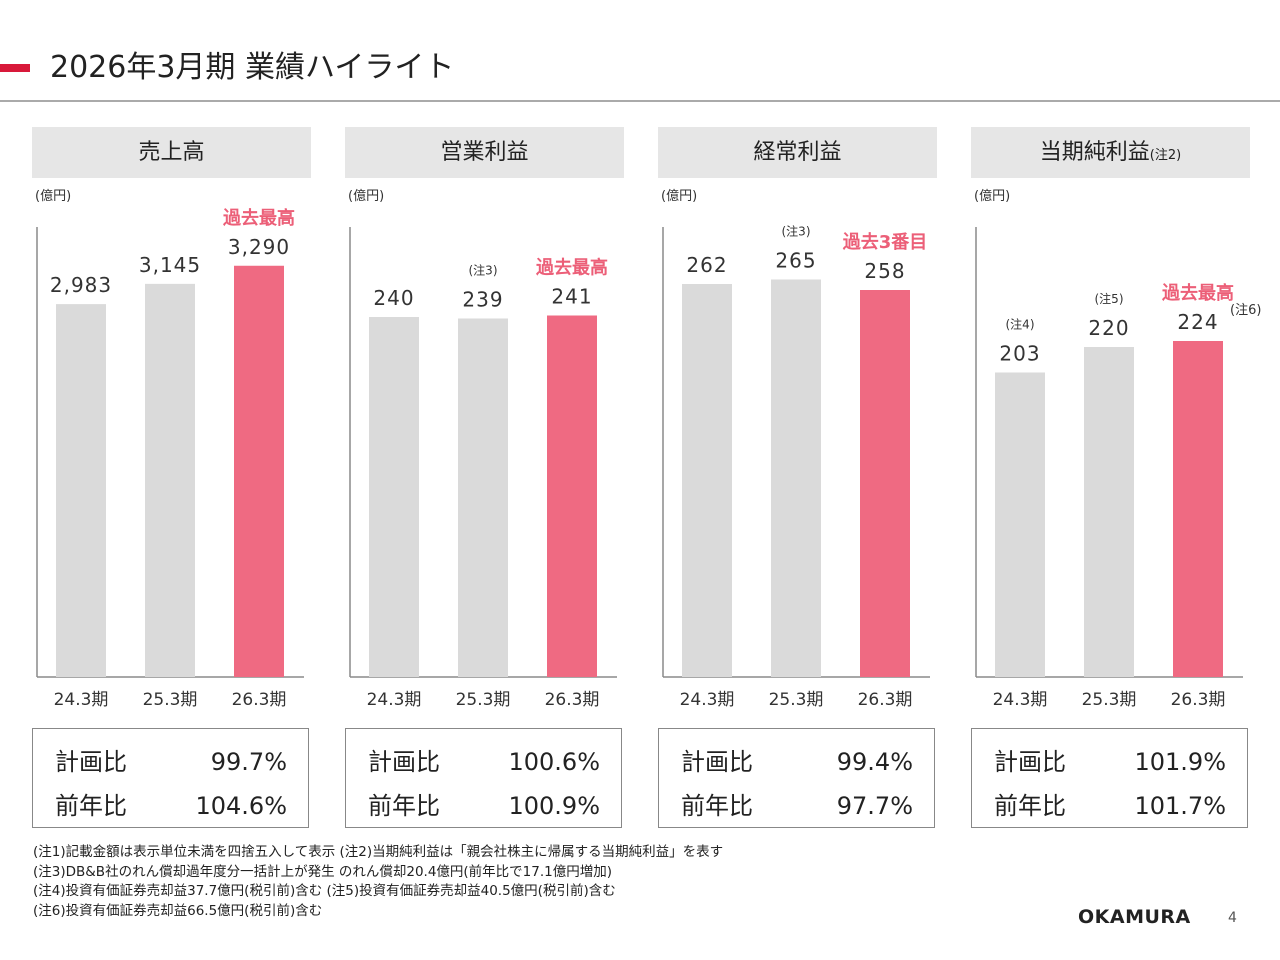 The image size is (1280, 960). Describe the element at coordinates (1019, 354) in the screenshot. I see `bar-value-label: 203` at that location.